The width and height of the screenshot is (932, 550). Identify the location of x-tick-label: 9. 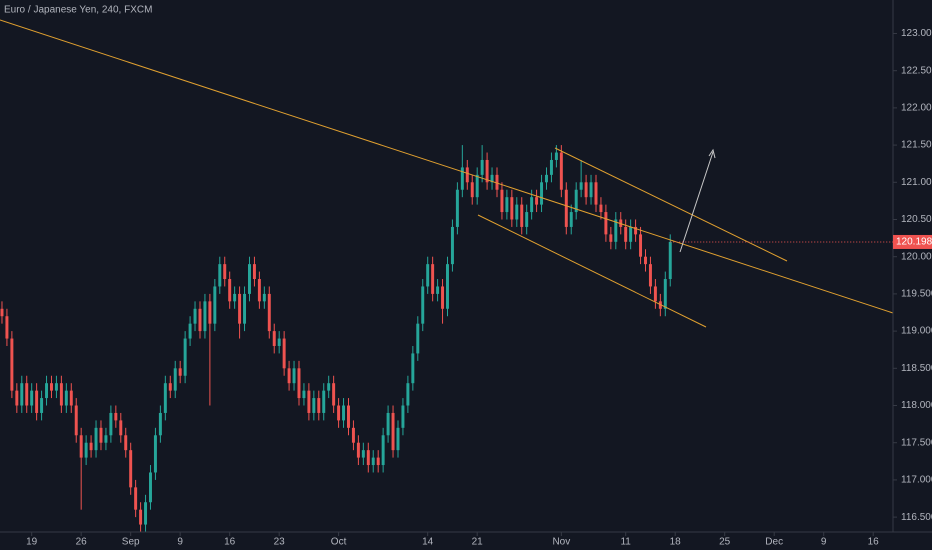
(180, 542).